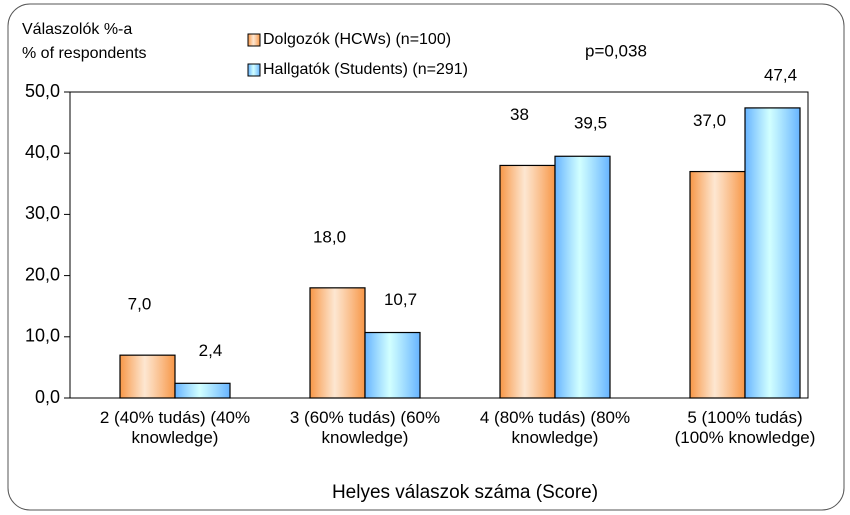  What do you see at coordinates (745, 427) in the screenshot?
I see `x-tick-label: 5 (100% tudás) (100% knowledge)` at bounding box center [745, 427].